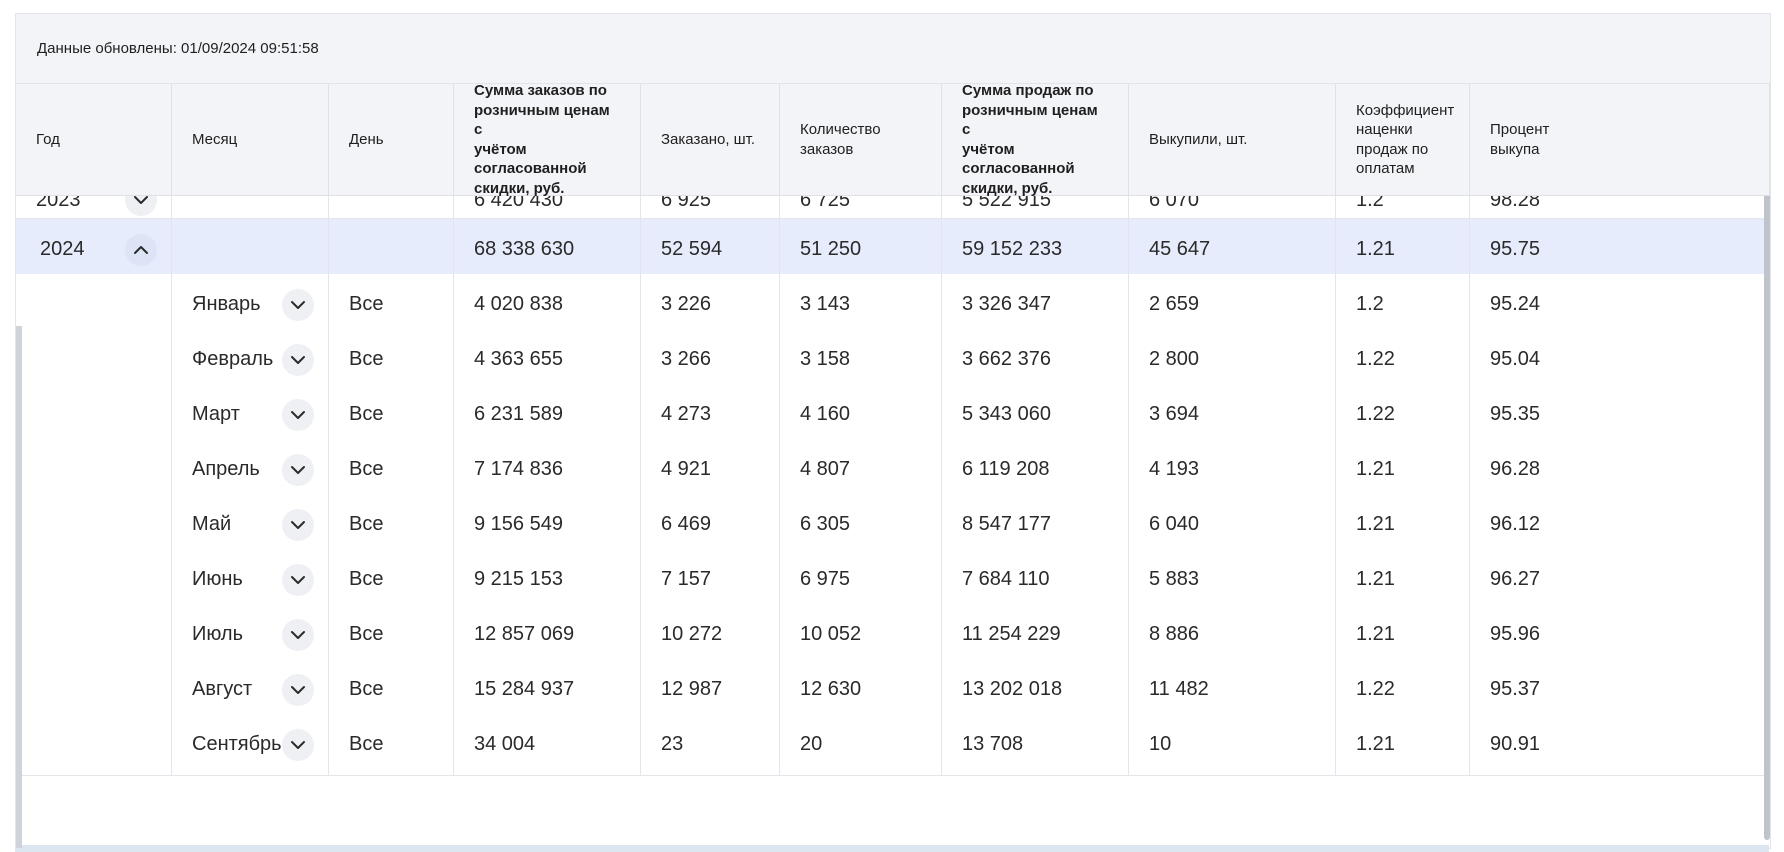  I want to click on cell-month: Март, so click(250, 414).